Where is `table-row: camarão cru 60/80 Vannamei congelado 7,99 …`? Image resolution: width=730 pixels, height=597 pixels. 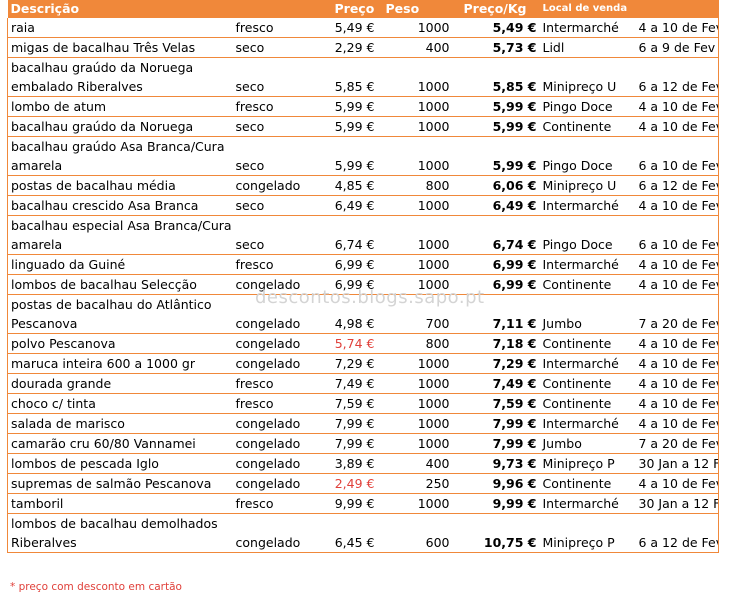
table-row: camarão cru 60/80 Vannamei congelado 7,99 … is located at coordinates (363, 443).